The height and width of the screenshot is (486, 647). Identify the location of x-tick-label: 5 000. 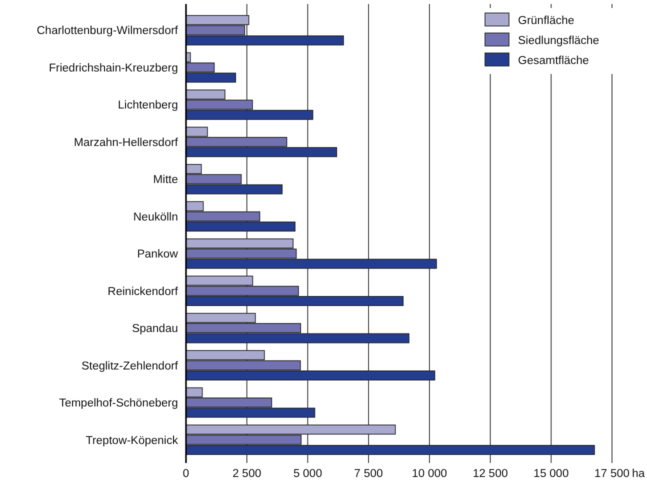
(307, 474).